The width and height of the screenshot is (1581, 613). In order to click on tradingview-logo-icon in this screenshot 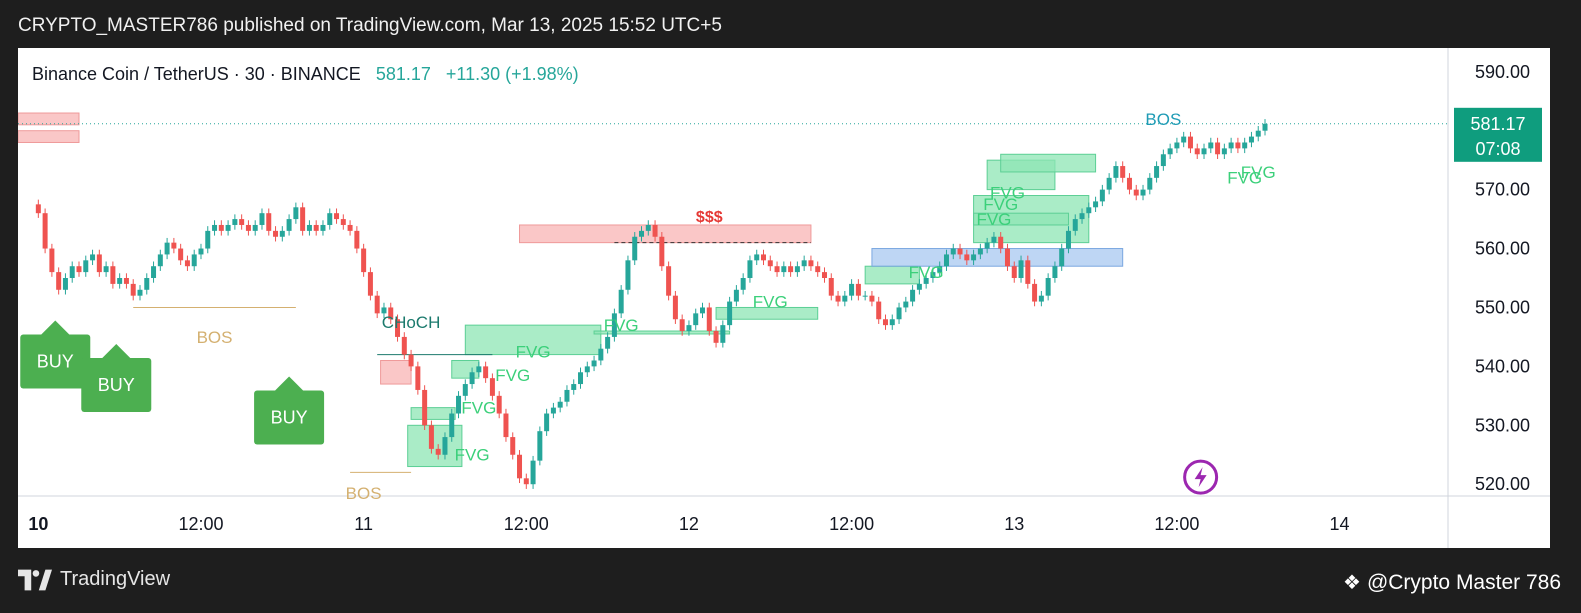, I will do `click(35, 579)`.